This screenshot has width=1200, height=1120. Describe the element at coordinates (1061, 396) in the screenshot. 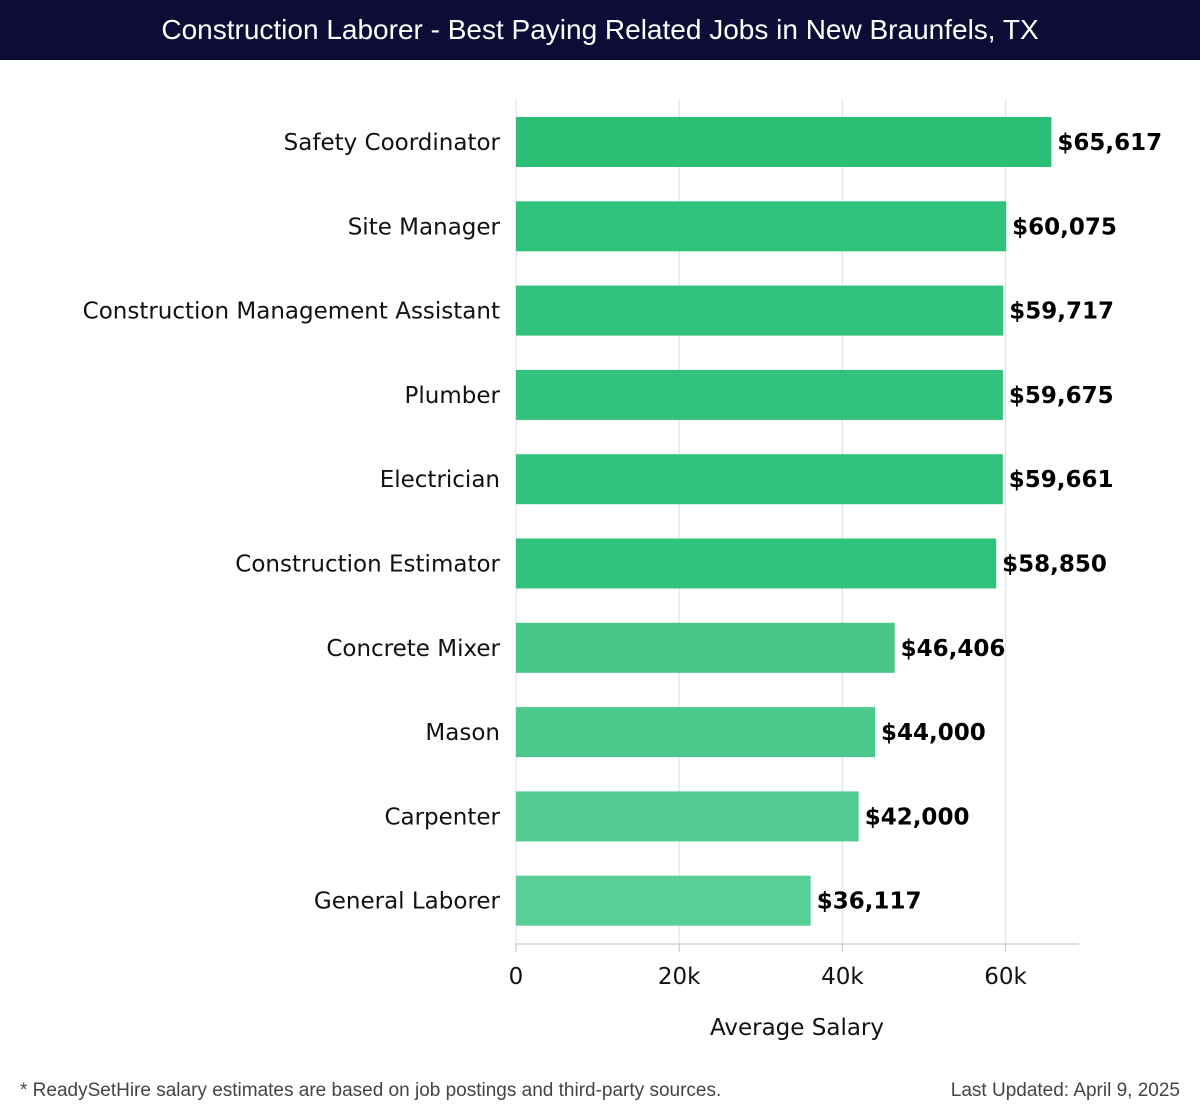

I see `data-label: $59,675` at that location.